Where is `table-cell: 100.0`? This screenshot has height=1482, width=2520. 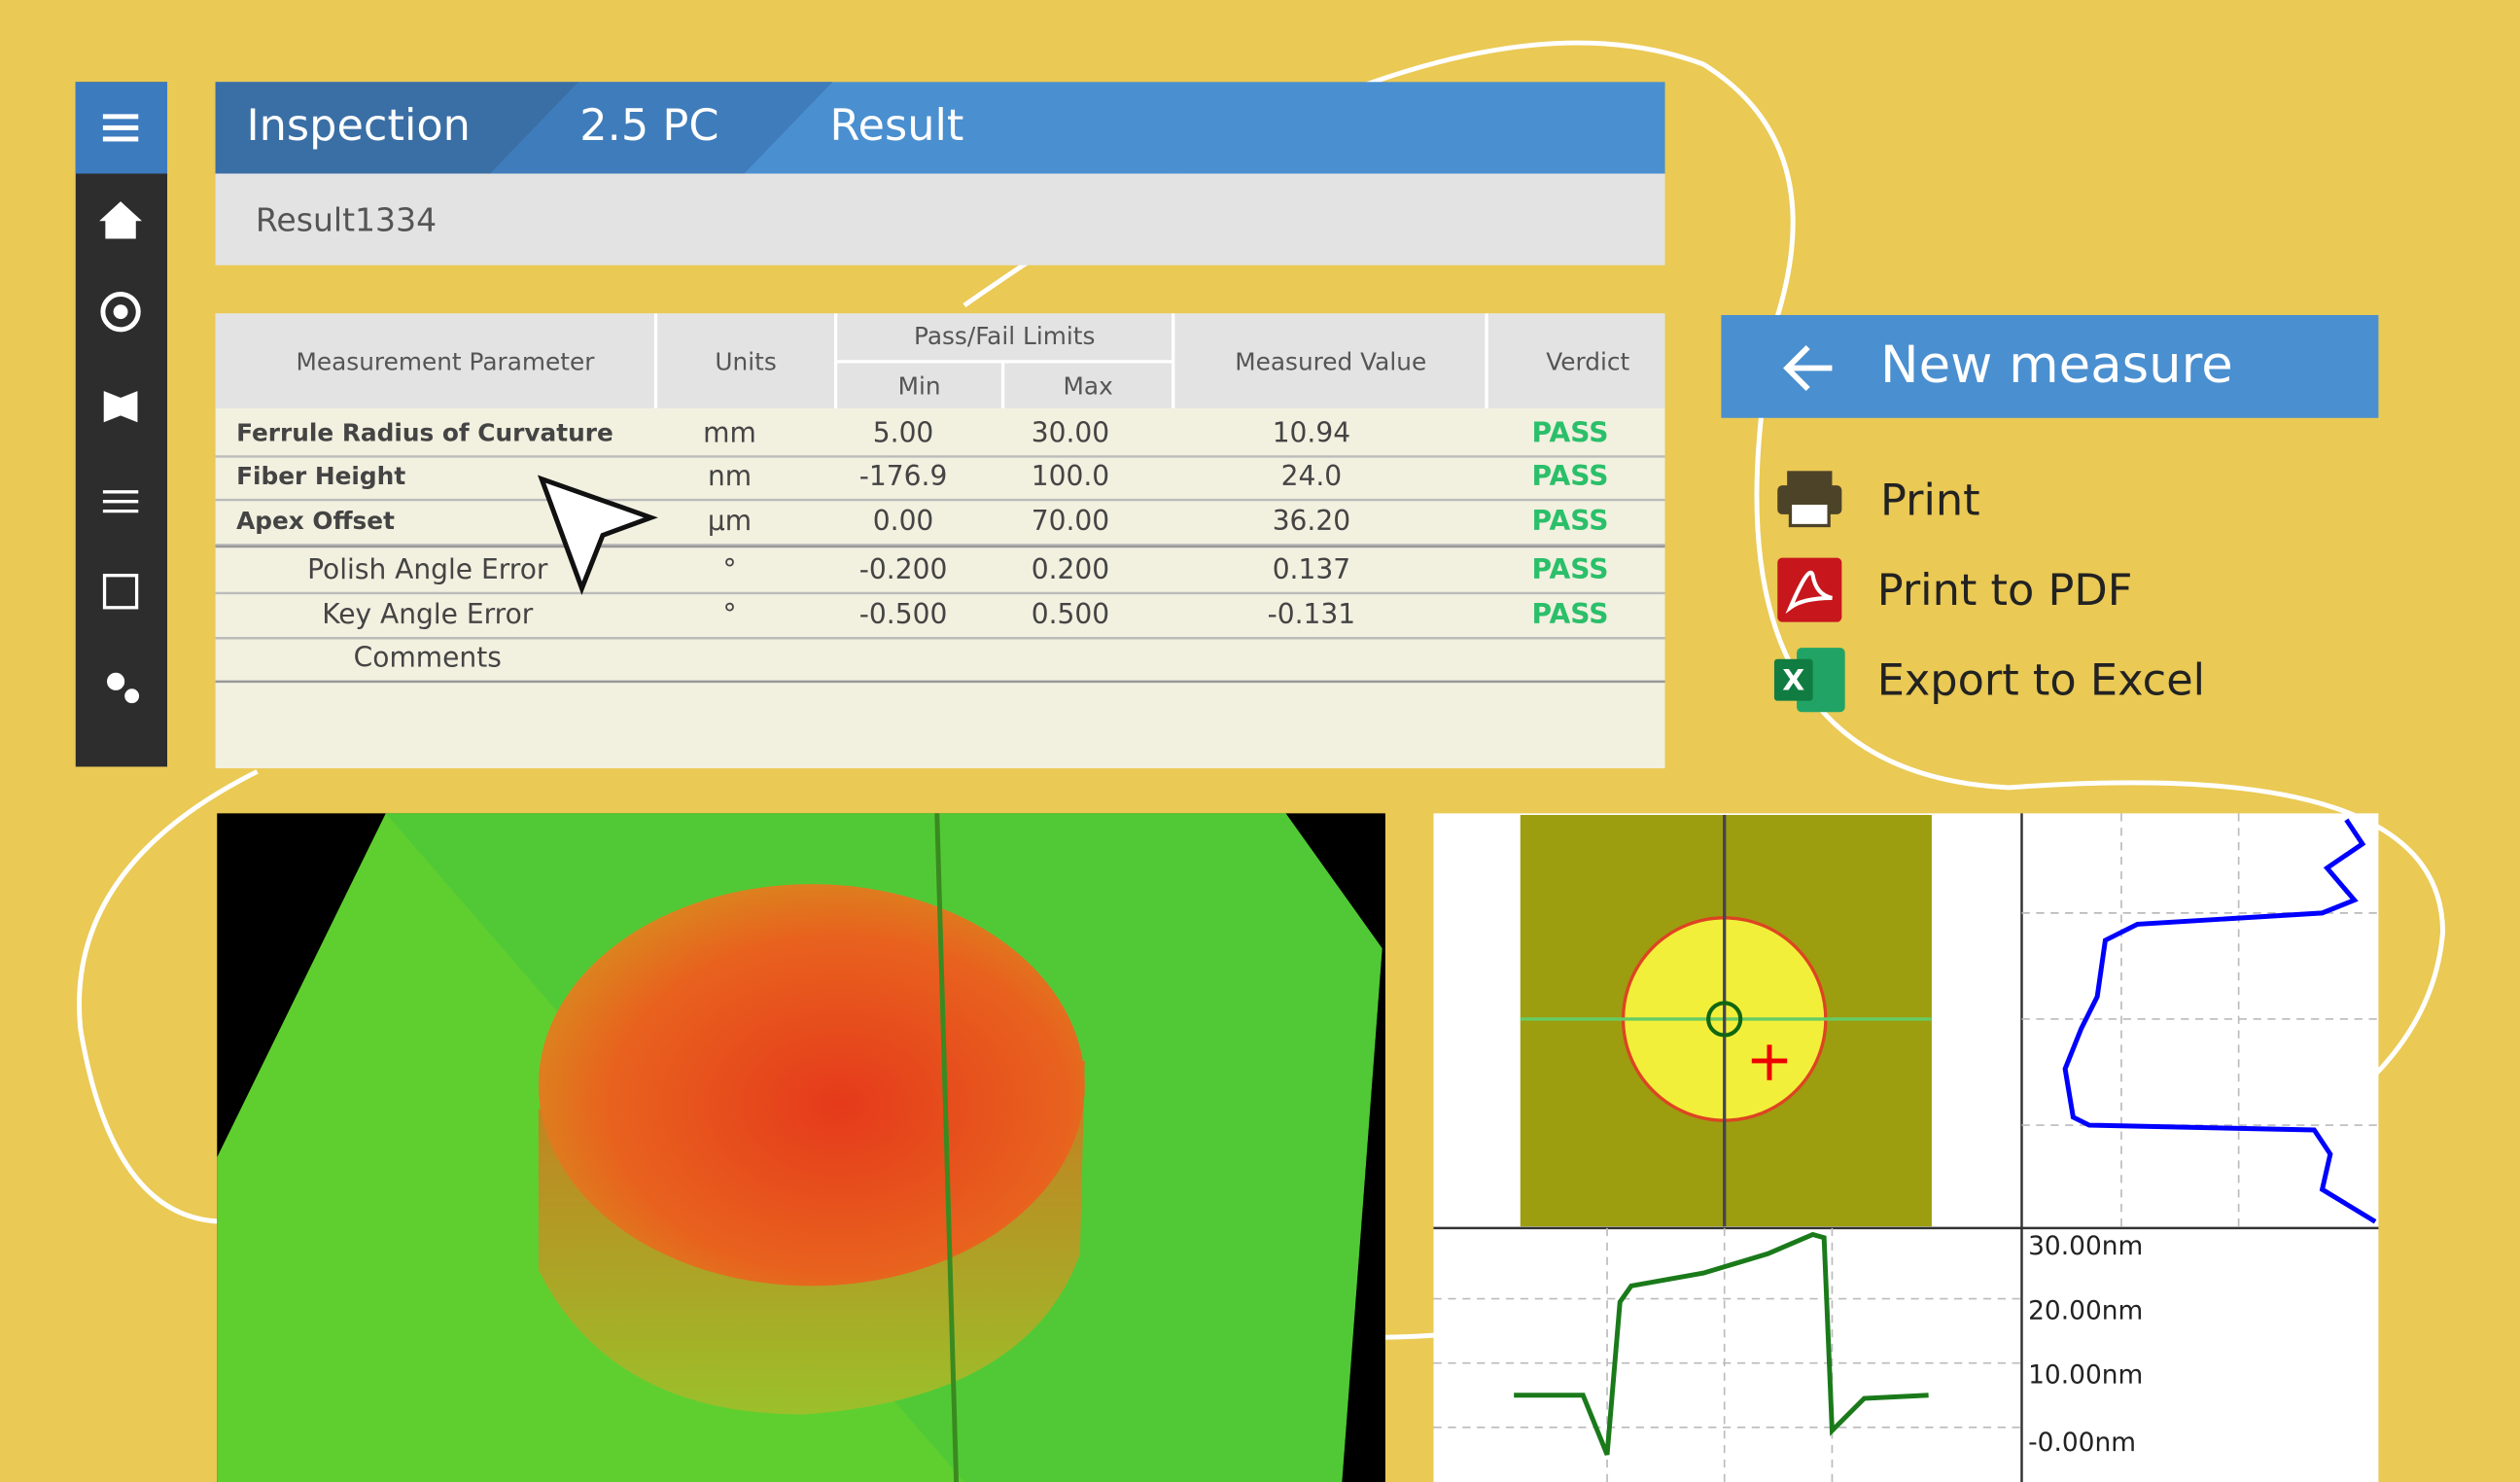
table-cell: 100.0 is located at coordinates (1070, 476).